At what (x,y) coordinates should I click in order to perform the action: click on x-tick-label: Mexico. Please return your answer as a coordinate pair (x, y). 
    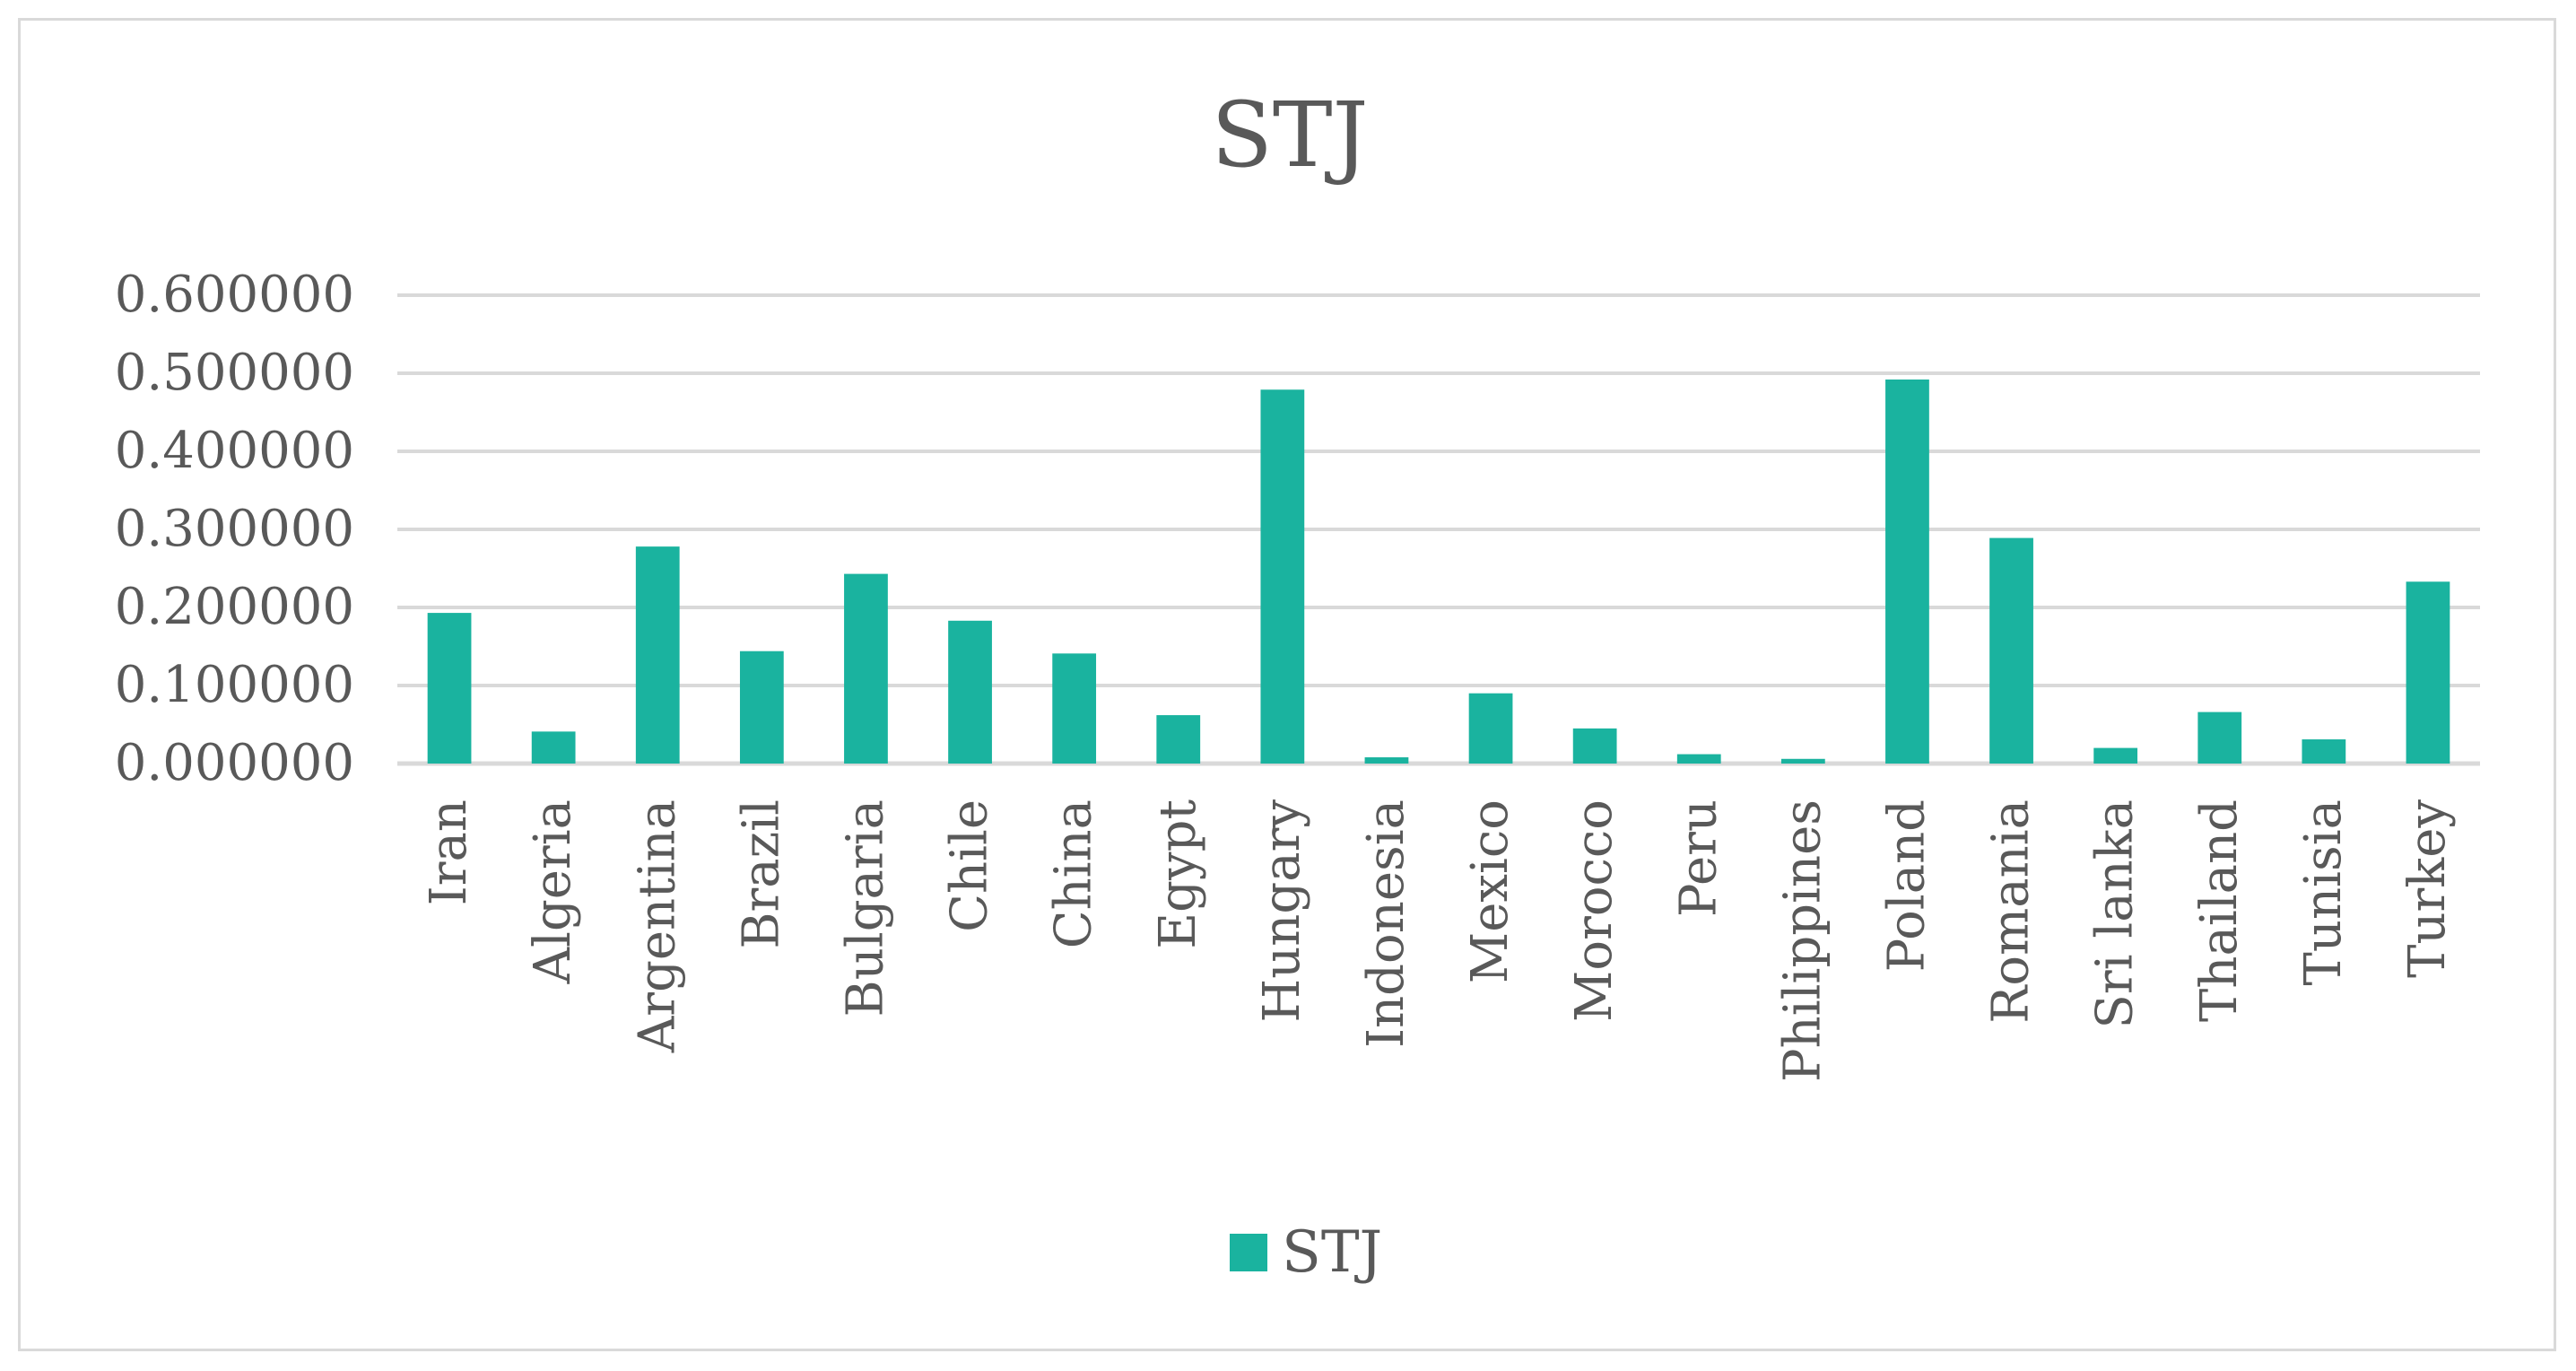
    Looking at the image, I should click on (1490, 891).